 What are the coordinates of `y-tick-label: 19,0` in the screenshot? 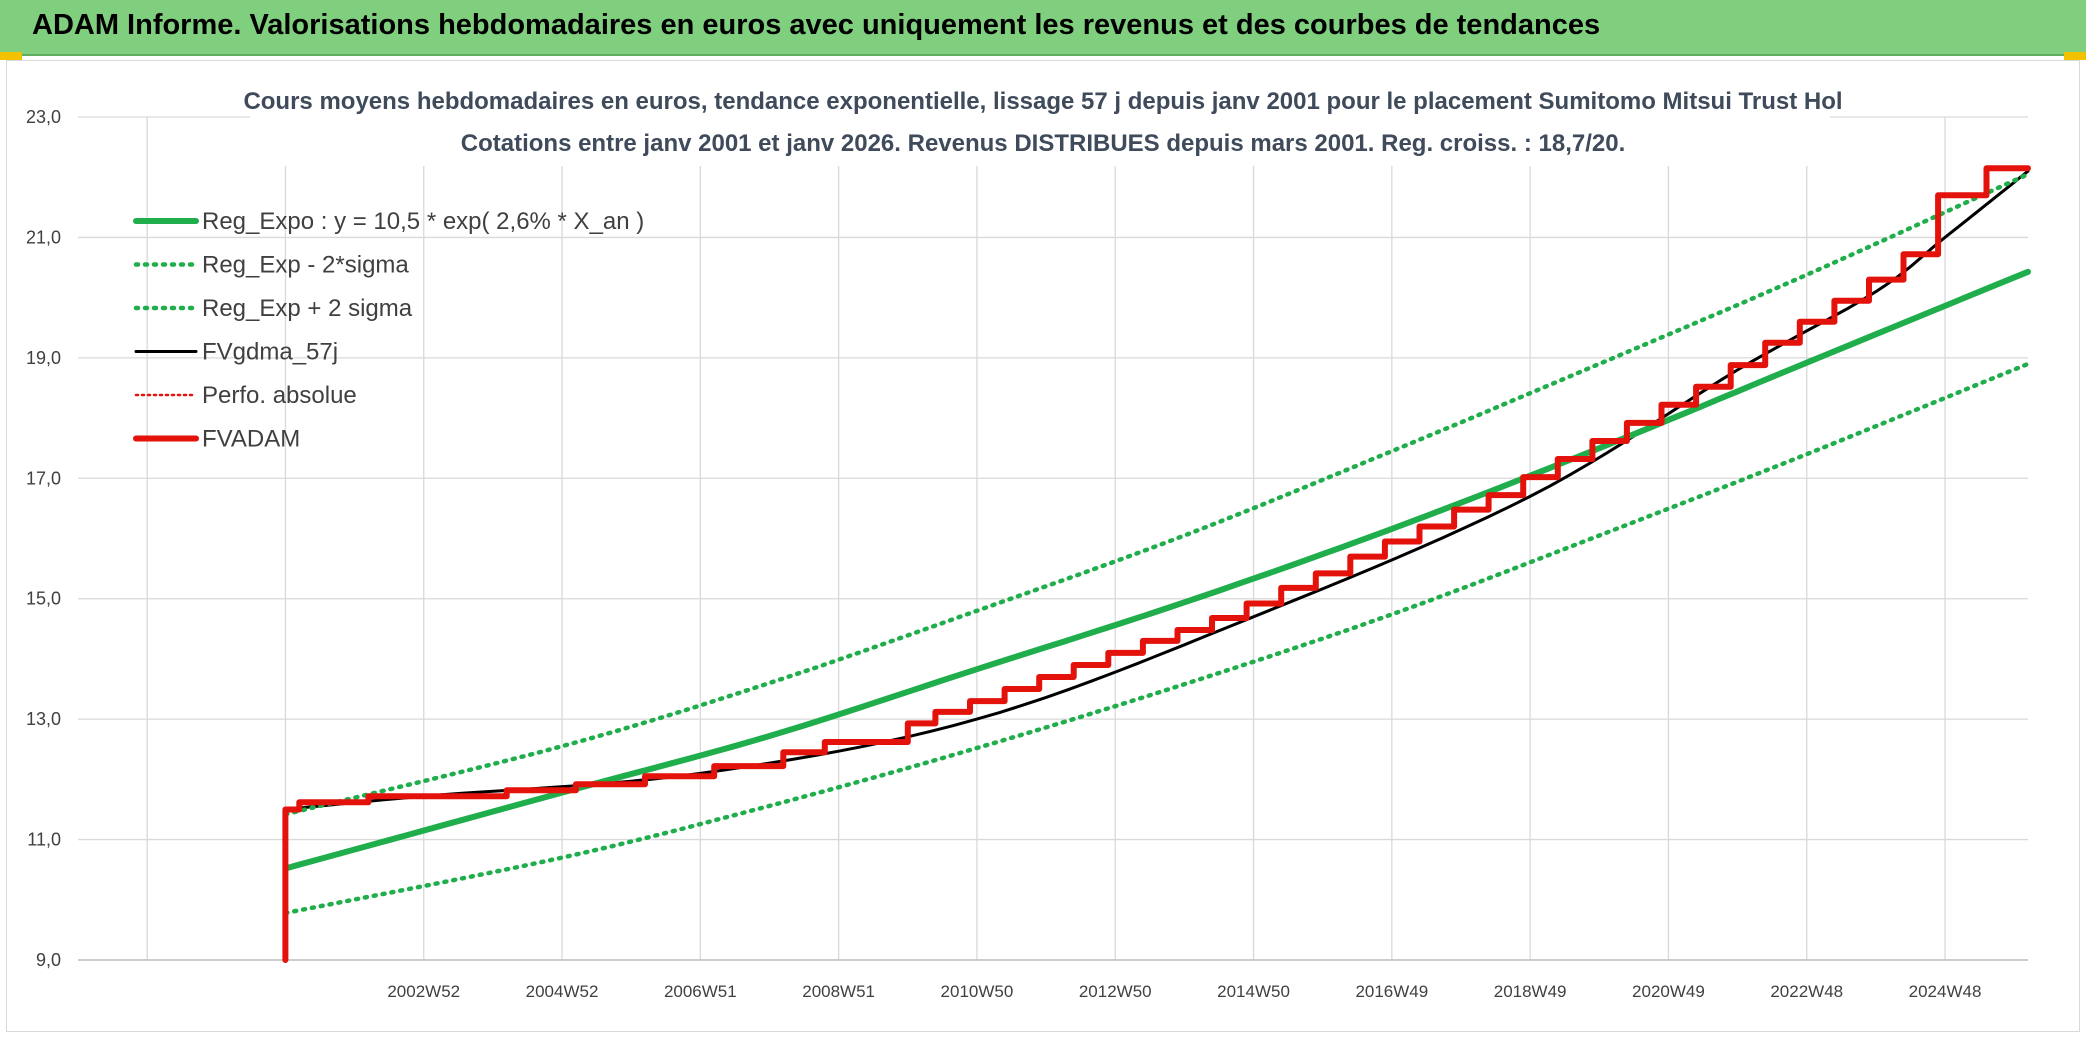 It's located at (43, 358).